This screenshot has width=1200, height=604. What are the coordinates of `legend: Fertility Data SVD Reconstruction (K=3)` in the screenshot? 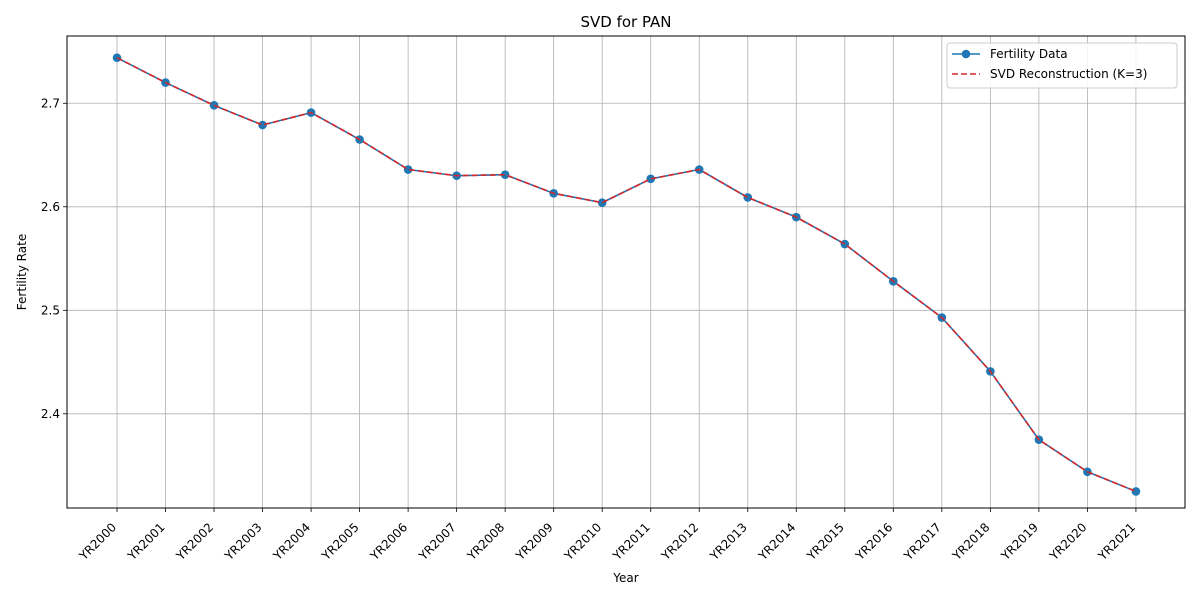 It's located at (1062, 65).